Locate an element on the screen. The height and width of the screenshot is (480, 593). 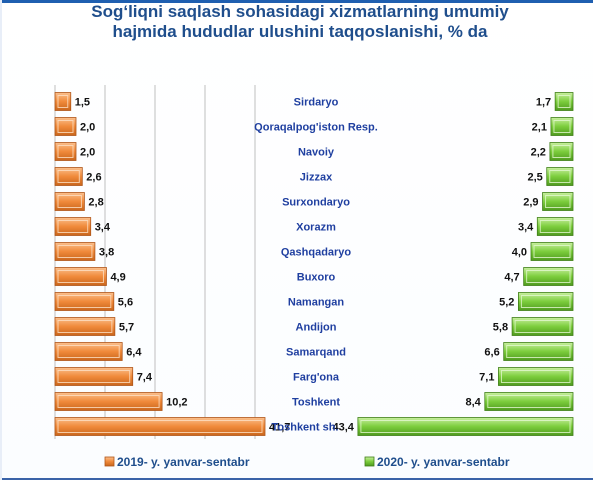
value-label-2019-5: 3,4 is located at coordinates (103, 228).